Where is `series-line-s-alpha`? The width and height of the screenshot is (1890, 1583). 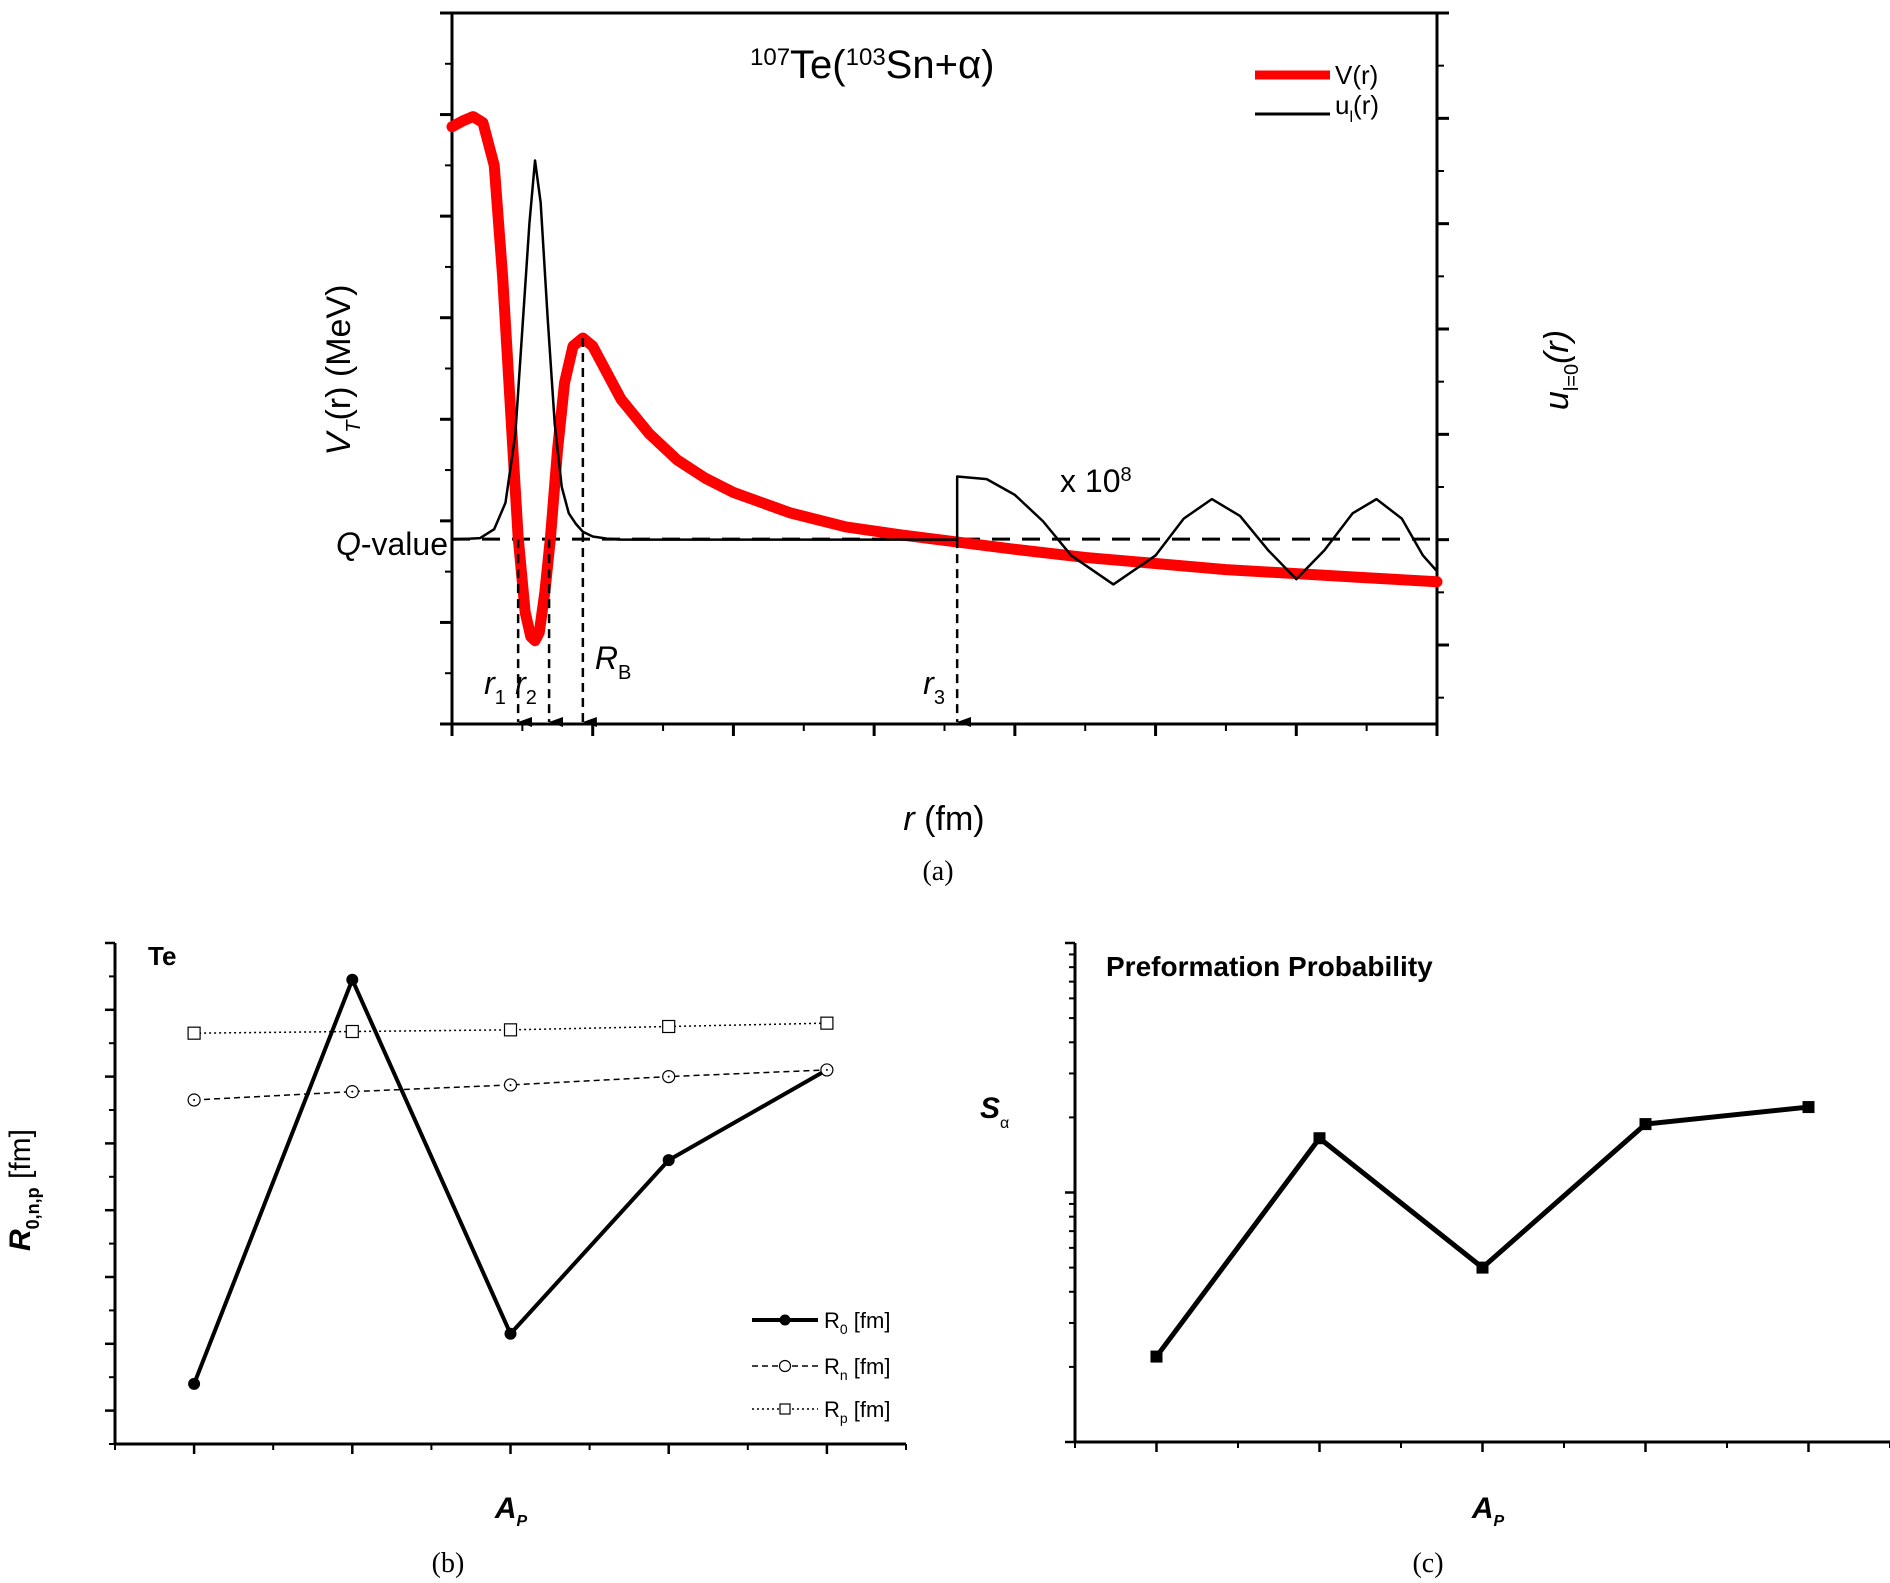 series-line-s-alpha is located at coordinates (1481, 1231).